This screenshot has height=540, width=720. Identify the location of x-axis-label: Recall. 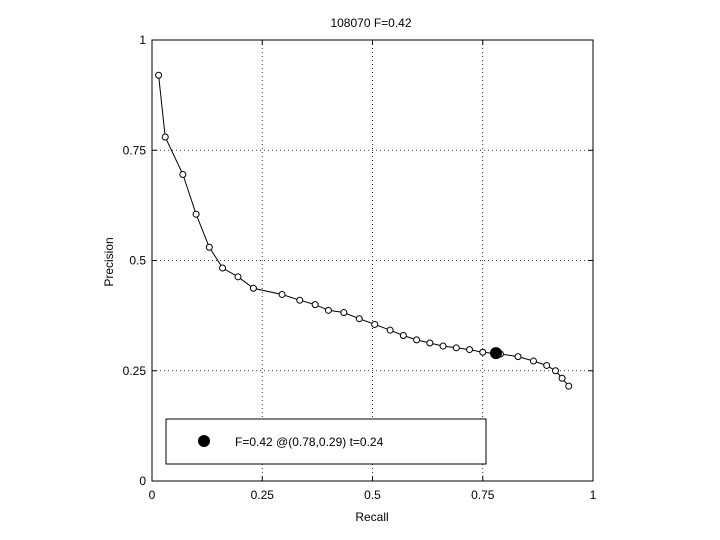
(371, 517).